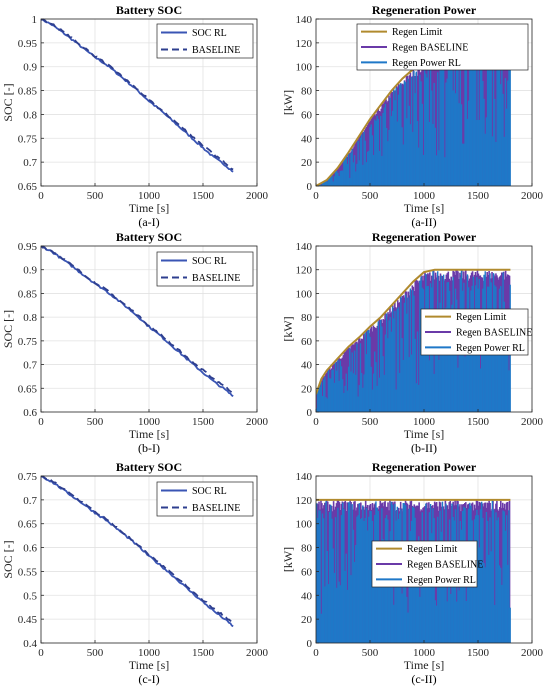 The width and height of the screenshot is (550, 694). Describe the element at coordinates (307, 163) in the screenshot. I see `y-tick-label: 20` at that location.